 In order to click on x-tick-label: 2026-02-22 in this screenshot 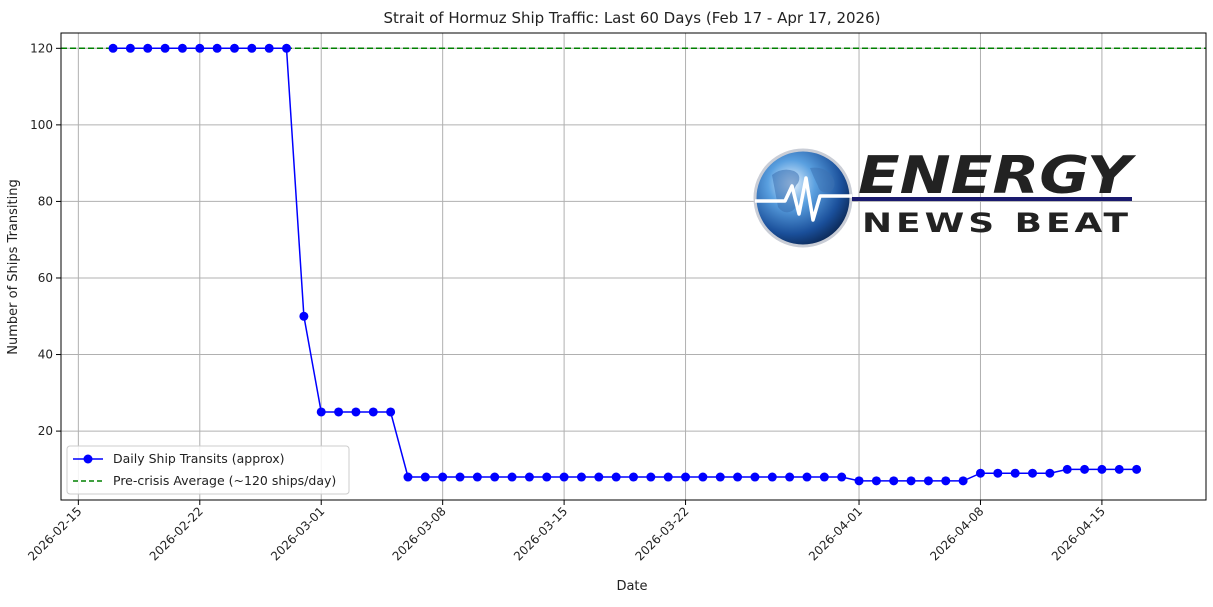, I will do `click(176, 533)`.